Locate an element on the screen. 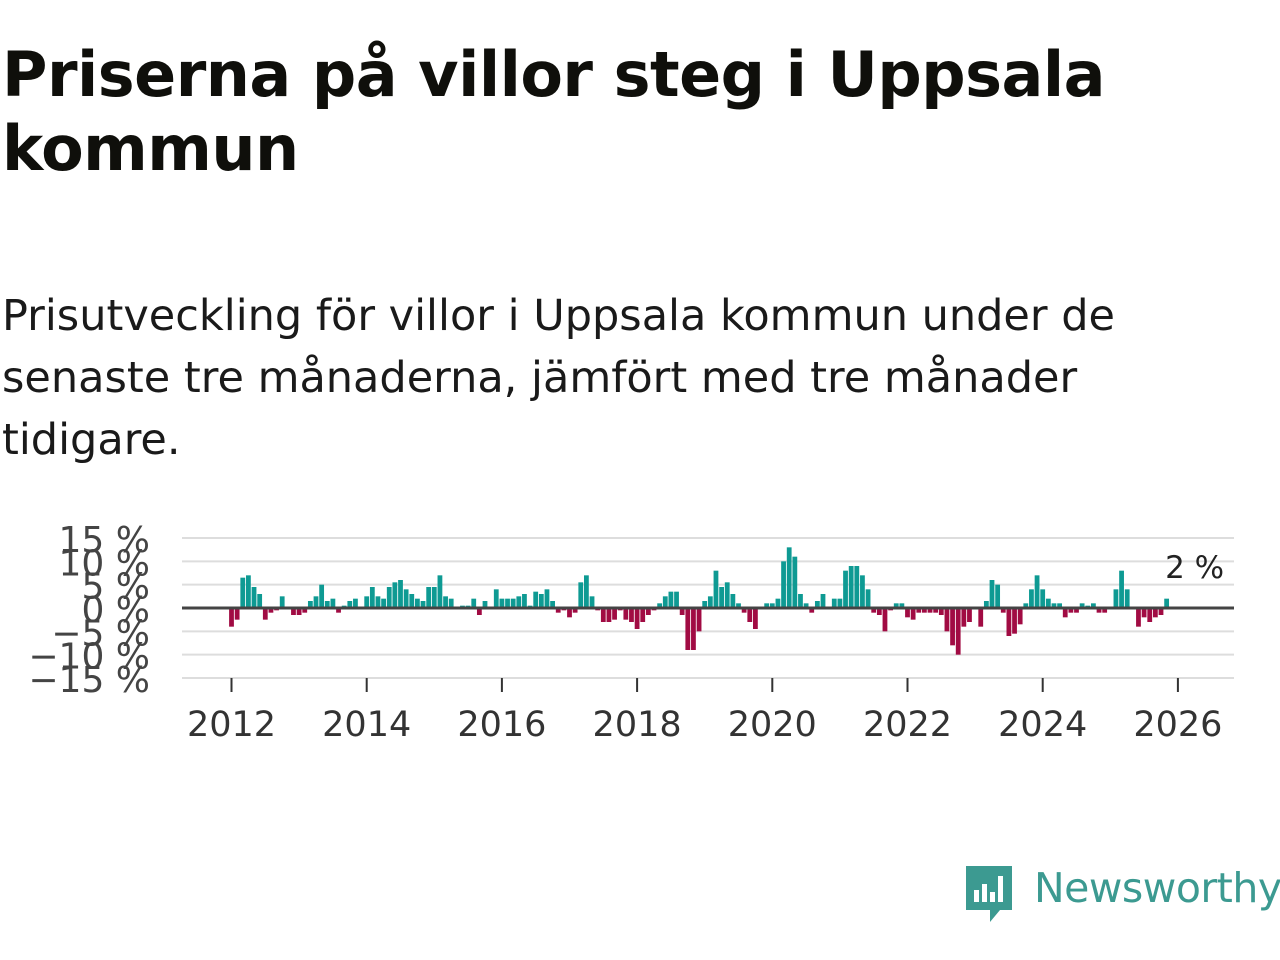  bars is located at coordinates (699, 601).